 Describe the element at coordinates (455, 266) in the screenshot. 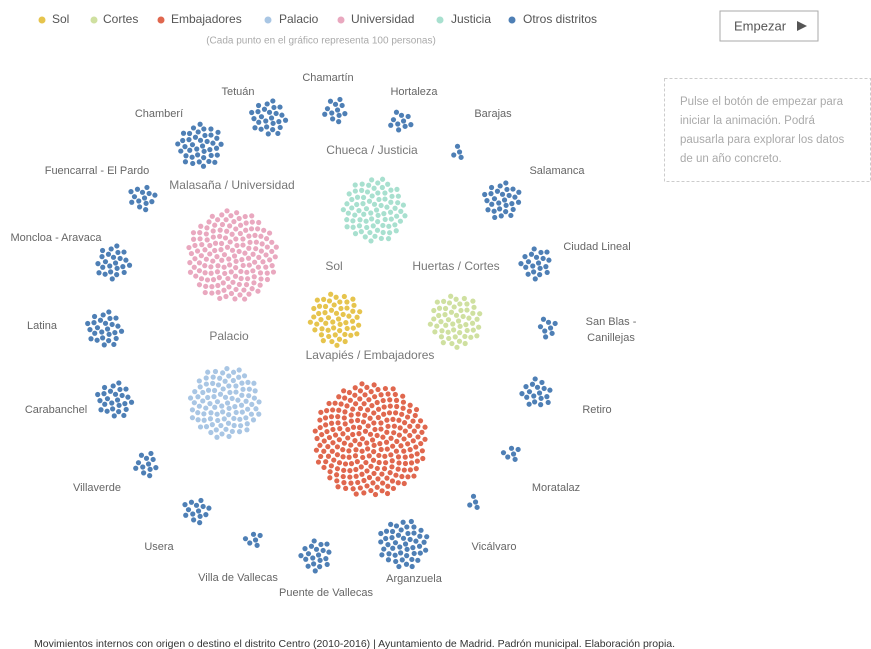

I see `district-label: Huertas / Cortes` at that location.